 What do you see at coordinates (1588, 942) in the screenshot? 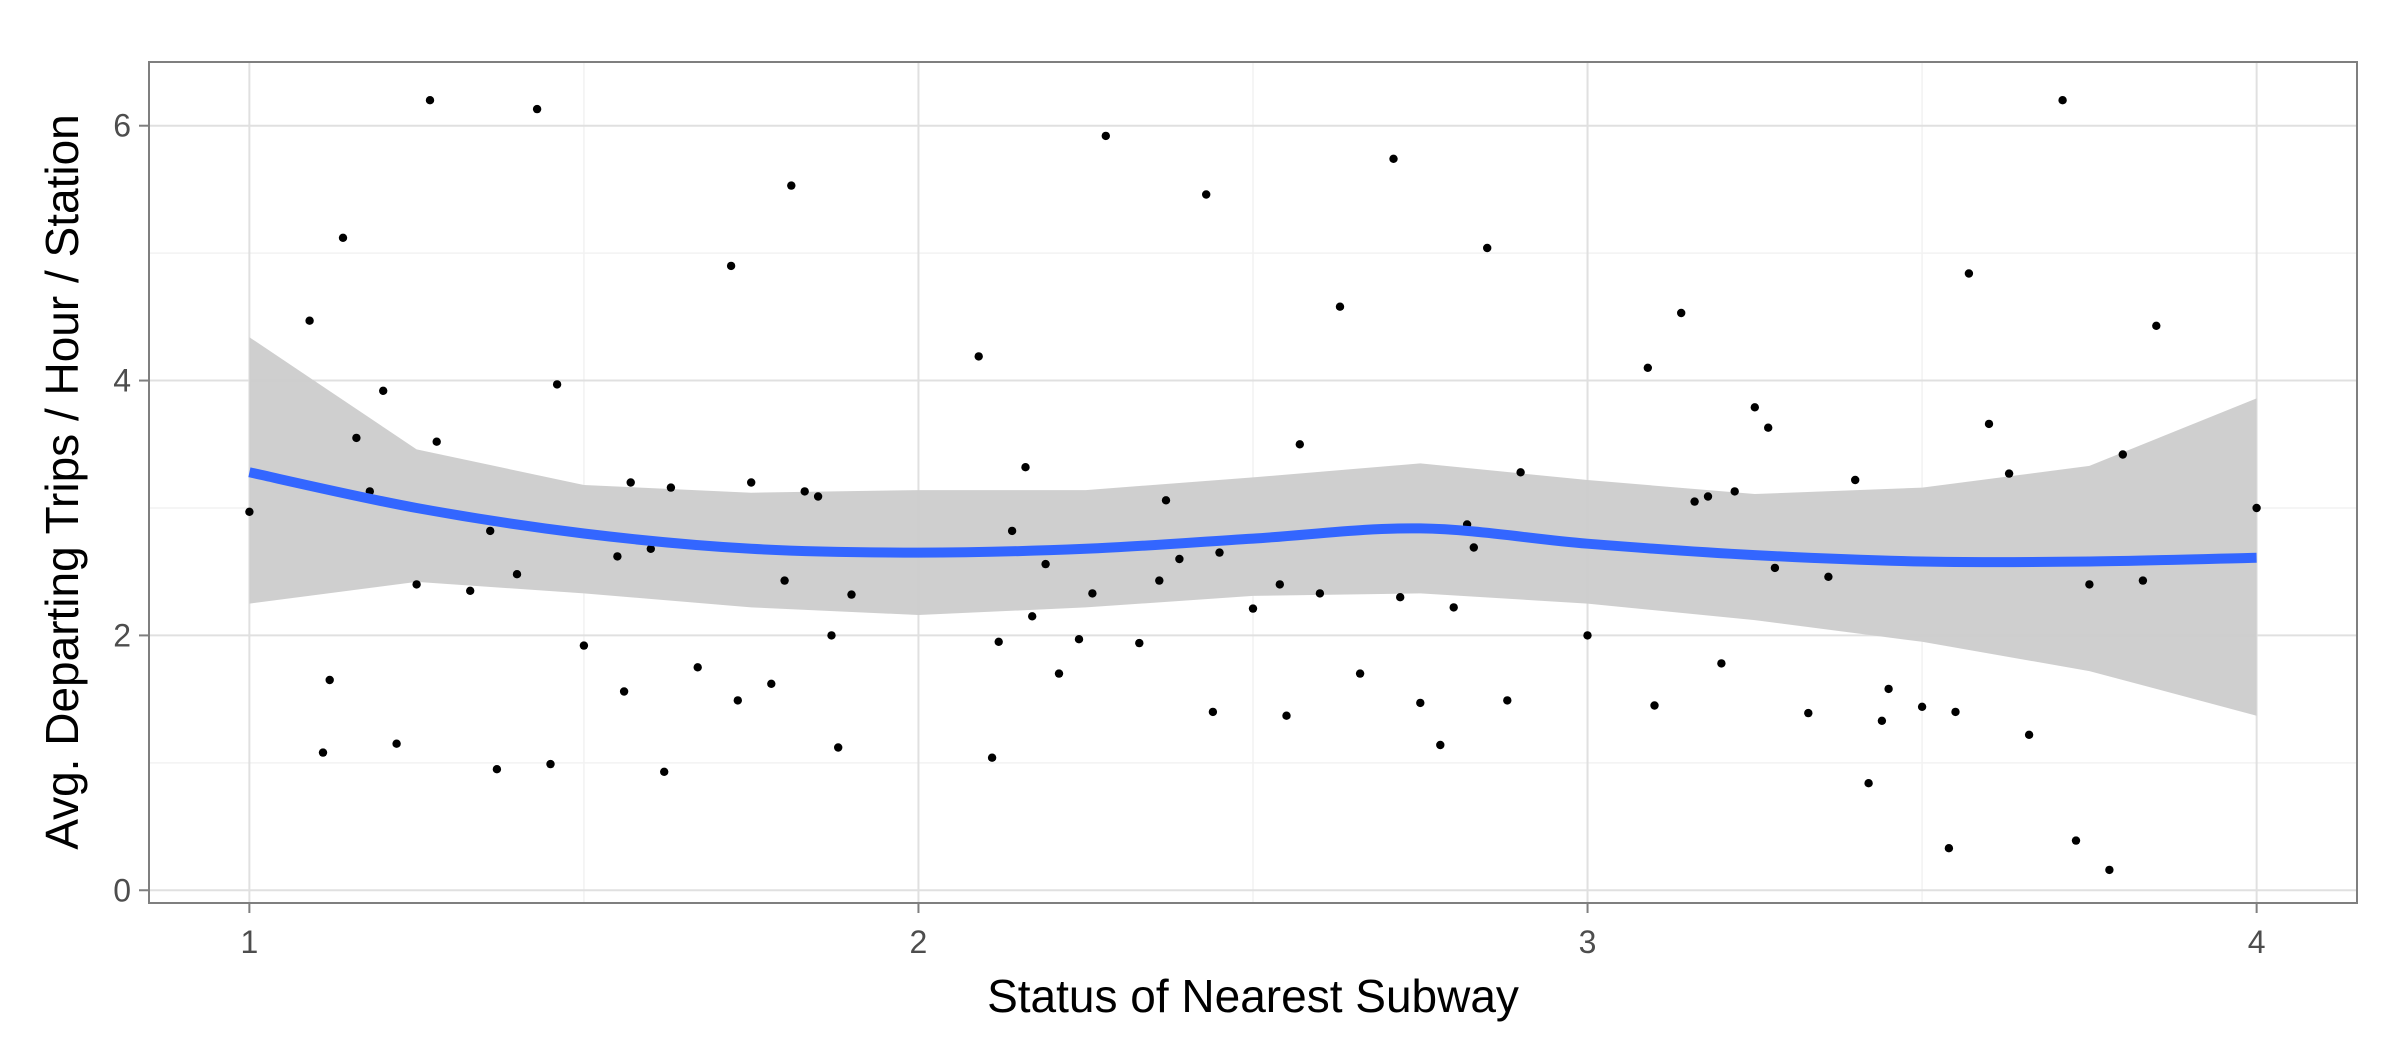
I see `x-tick-label: 3` at bounding box center [1588, 942].